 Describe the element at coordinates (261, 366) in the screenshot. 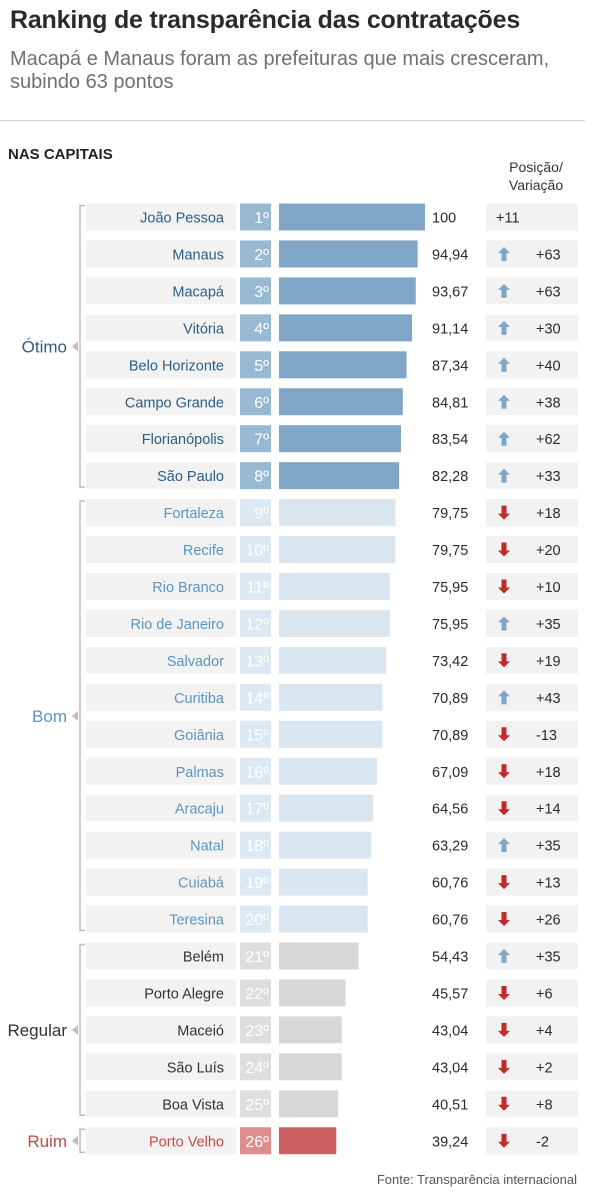

I see `rank-label: 5º` at that location.